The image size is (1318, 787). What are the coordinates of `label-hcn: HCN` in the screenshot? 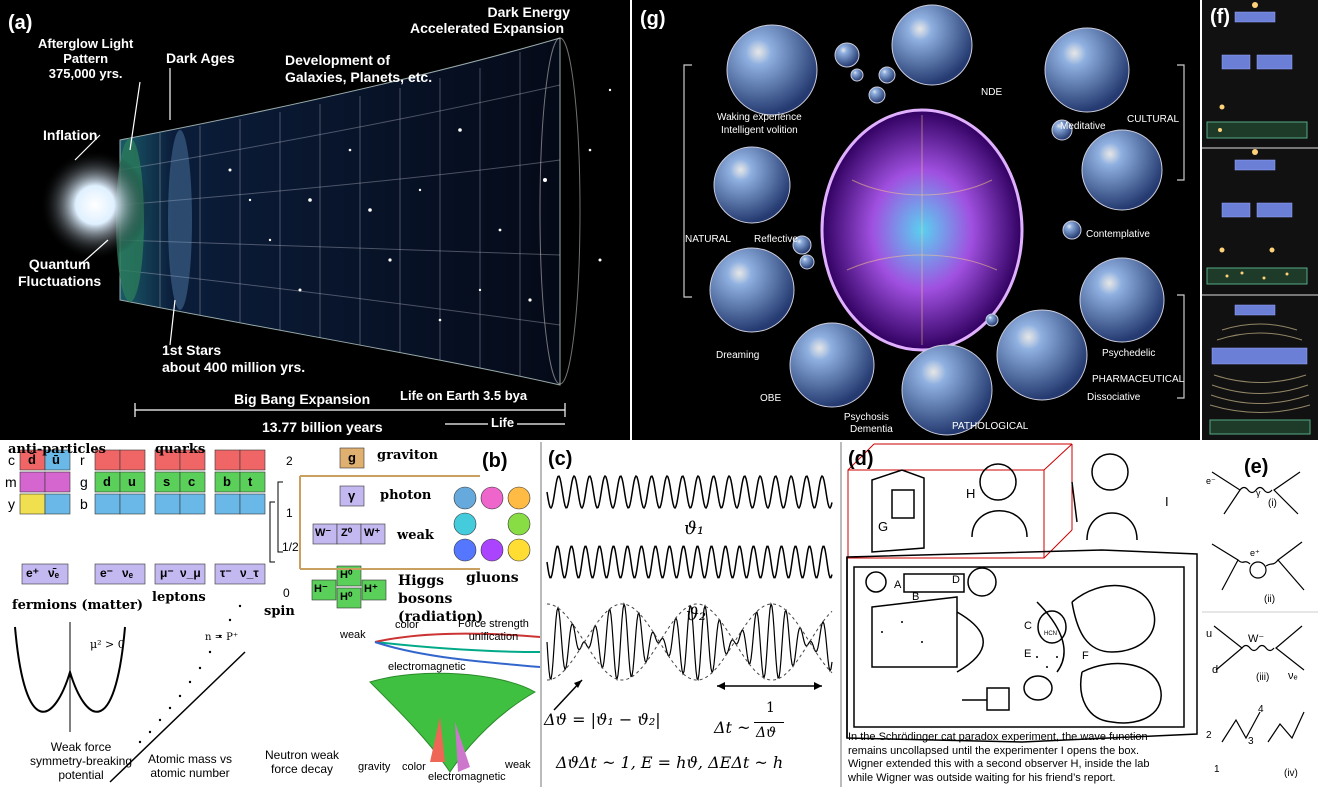 It's located at (1050, 634).